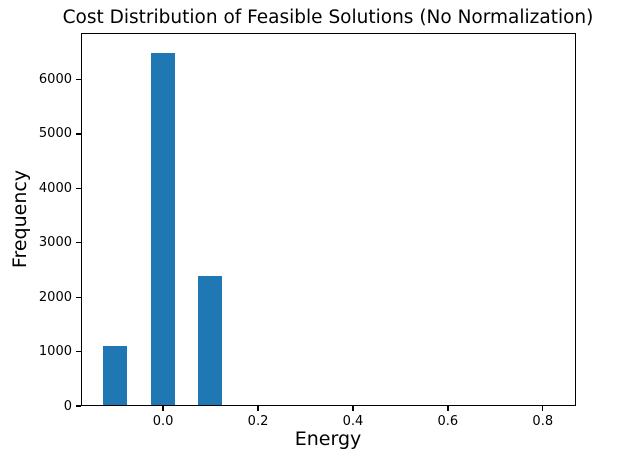 This screenshot has width=637, height=463. What do you see at coordinates (55, 243) in the screenshot?
I see `y-tick-label: 3000` at bounding box center [55, 243].